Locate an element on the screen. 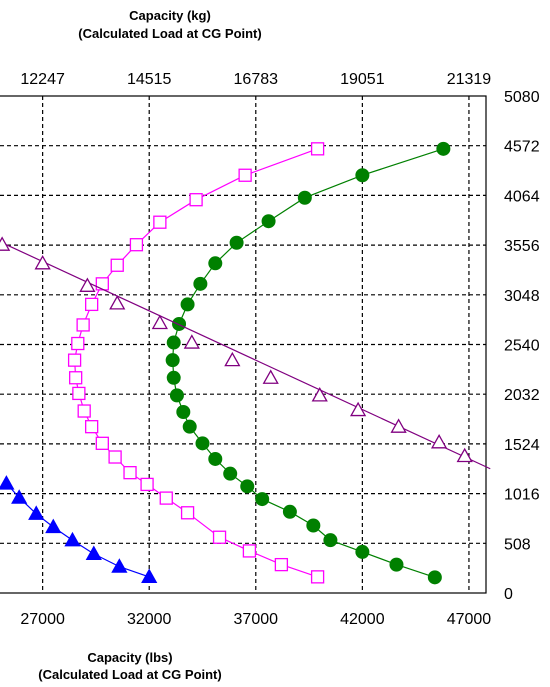 The width and height of the screenshot is (550, 687). right-tick-label: 4572 is located at coordinates (522, 147).